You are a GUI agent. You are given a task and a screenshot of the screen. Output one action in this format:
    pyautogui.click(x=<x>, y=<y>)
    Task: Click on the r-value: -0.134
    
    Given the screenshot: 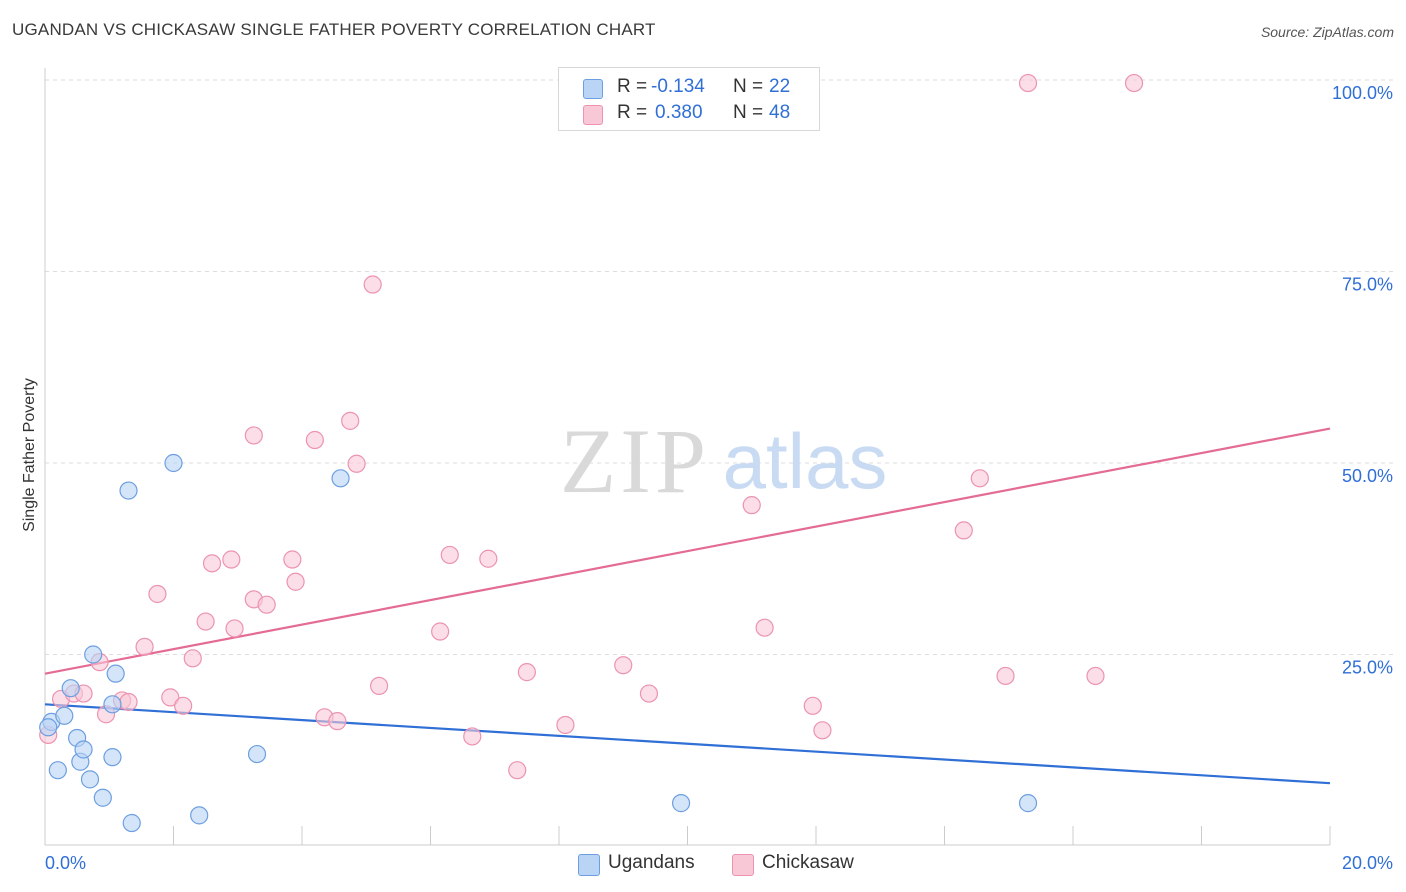 What is the action you would take?
    pyautogui.click(x=678, y=86)
    